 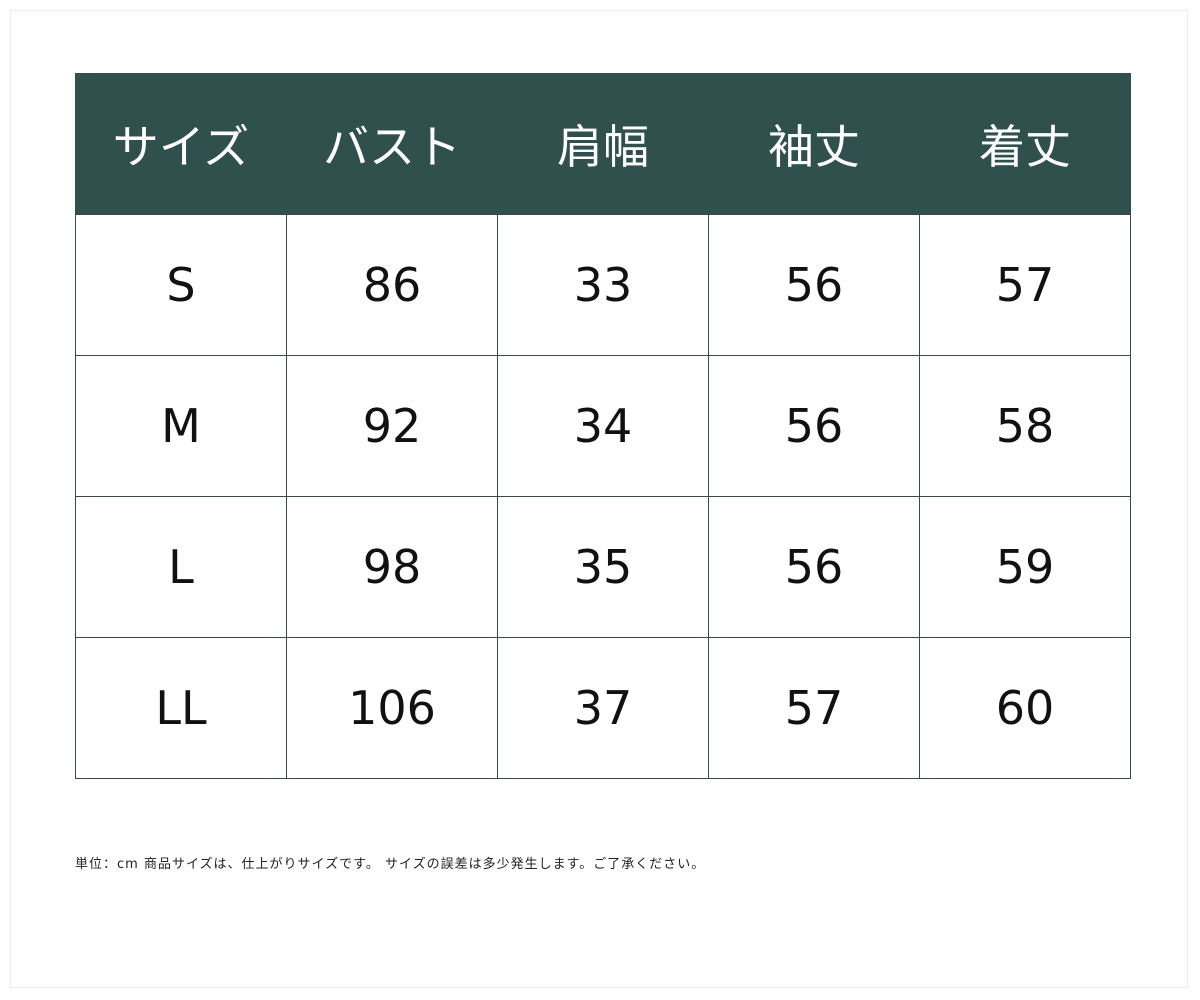 I want to click on table-cell: 106, so click(x=392, y=708).